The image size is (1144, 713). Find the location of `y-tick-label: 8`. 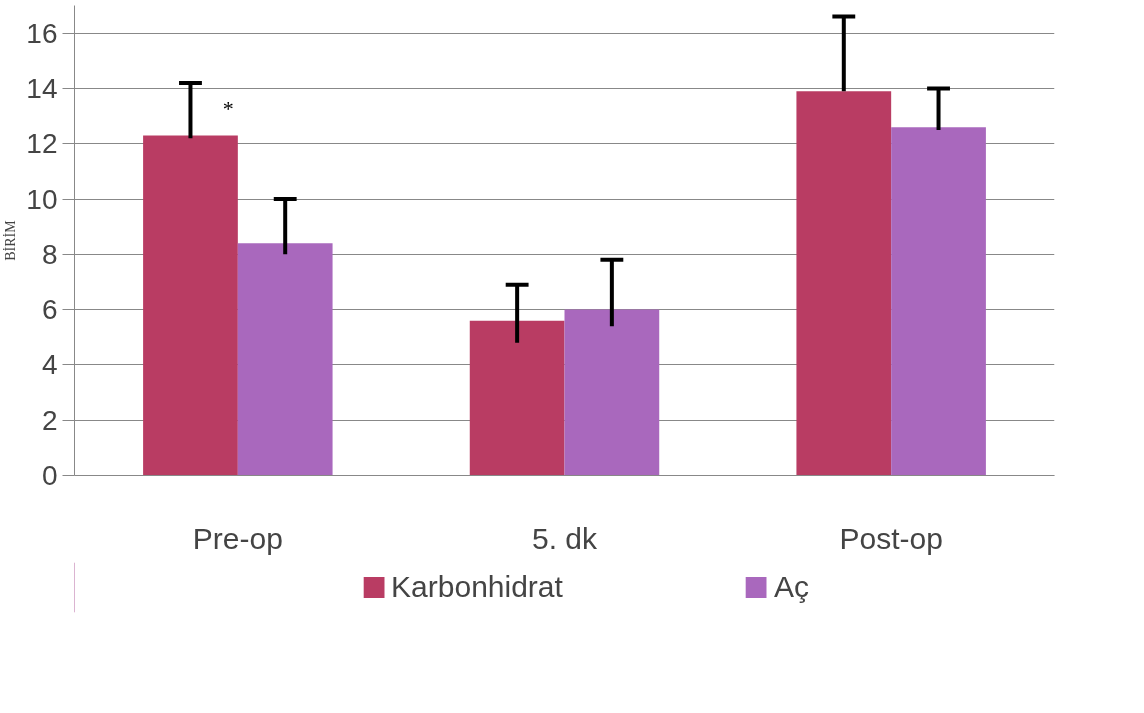

y-tick-label: 8 is located at coordinates (49, 254).